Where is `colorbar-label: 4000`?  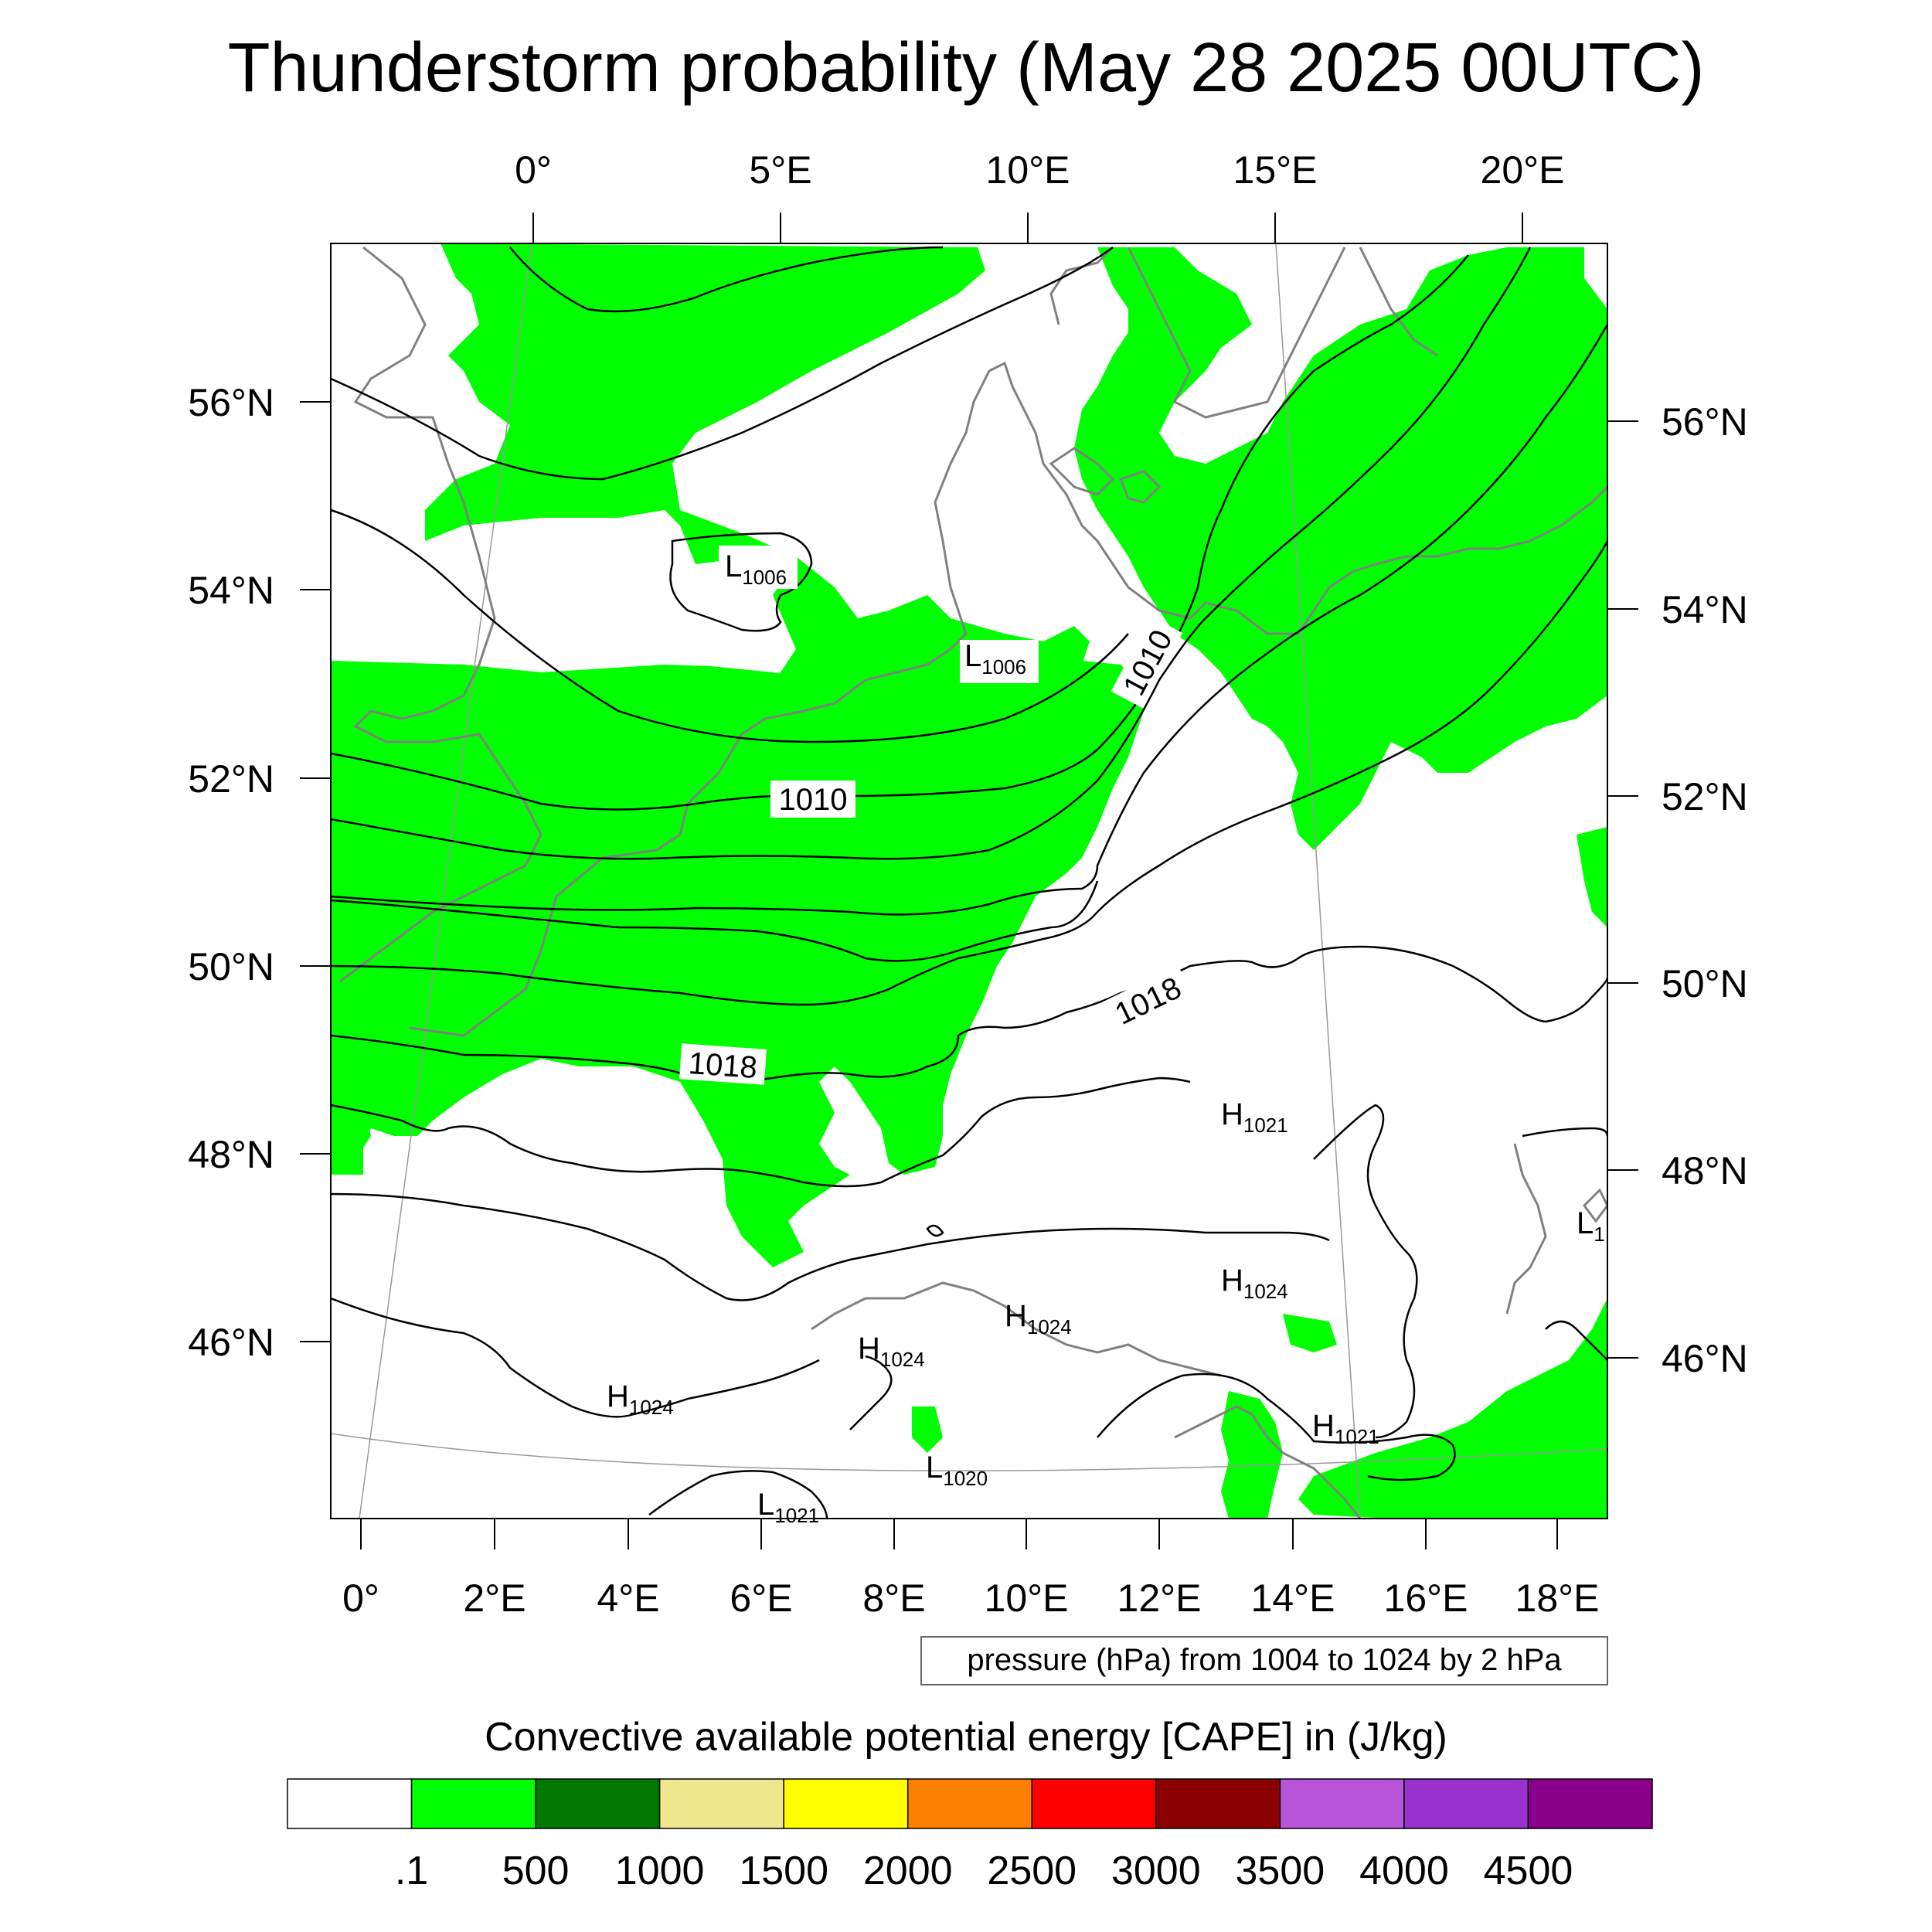 colorbar-label: 4000 is located at coordinates (1404, 1871).